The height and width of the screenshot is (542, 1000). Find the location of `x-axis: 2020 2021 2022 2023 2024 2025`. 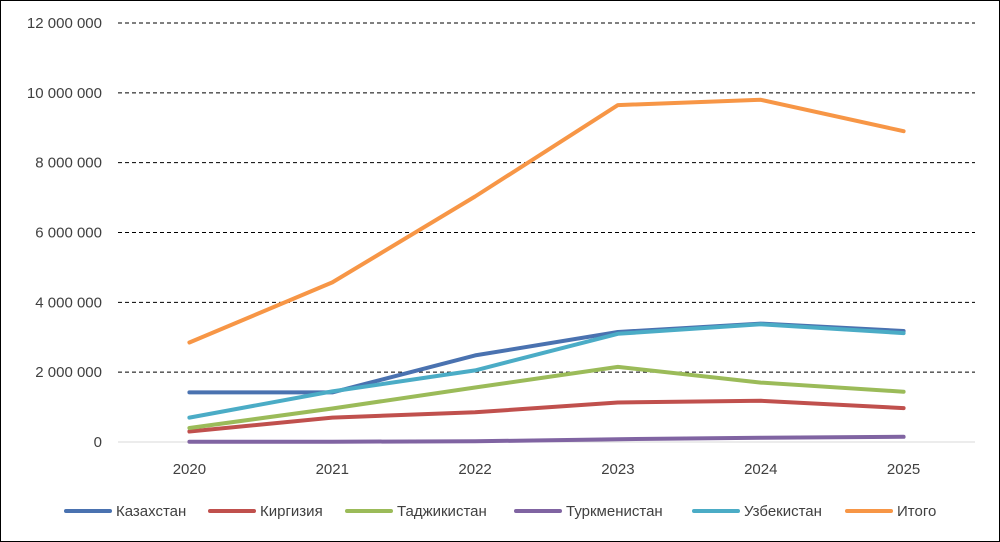

x-axis: 2020 2021 2022 2023 2024 2025 is located at coordinates (546, 459).